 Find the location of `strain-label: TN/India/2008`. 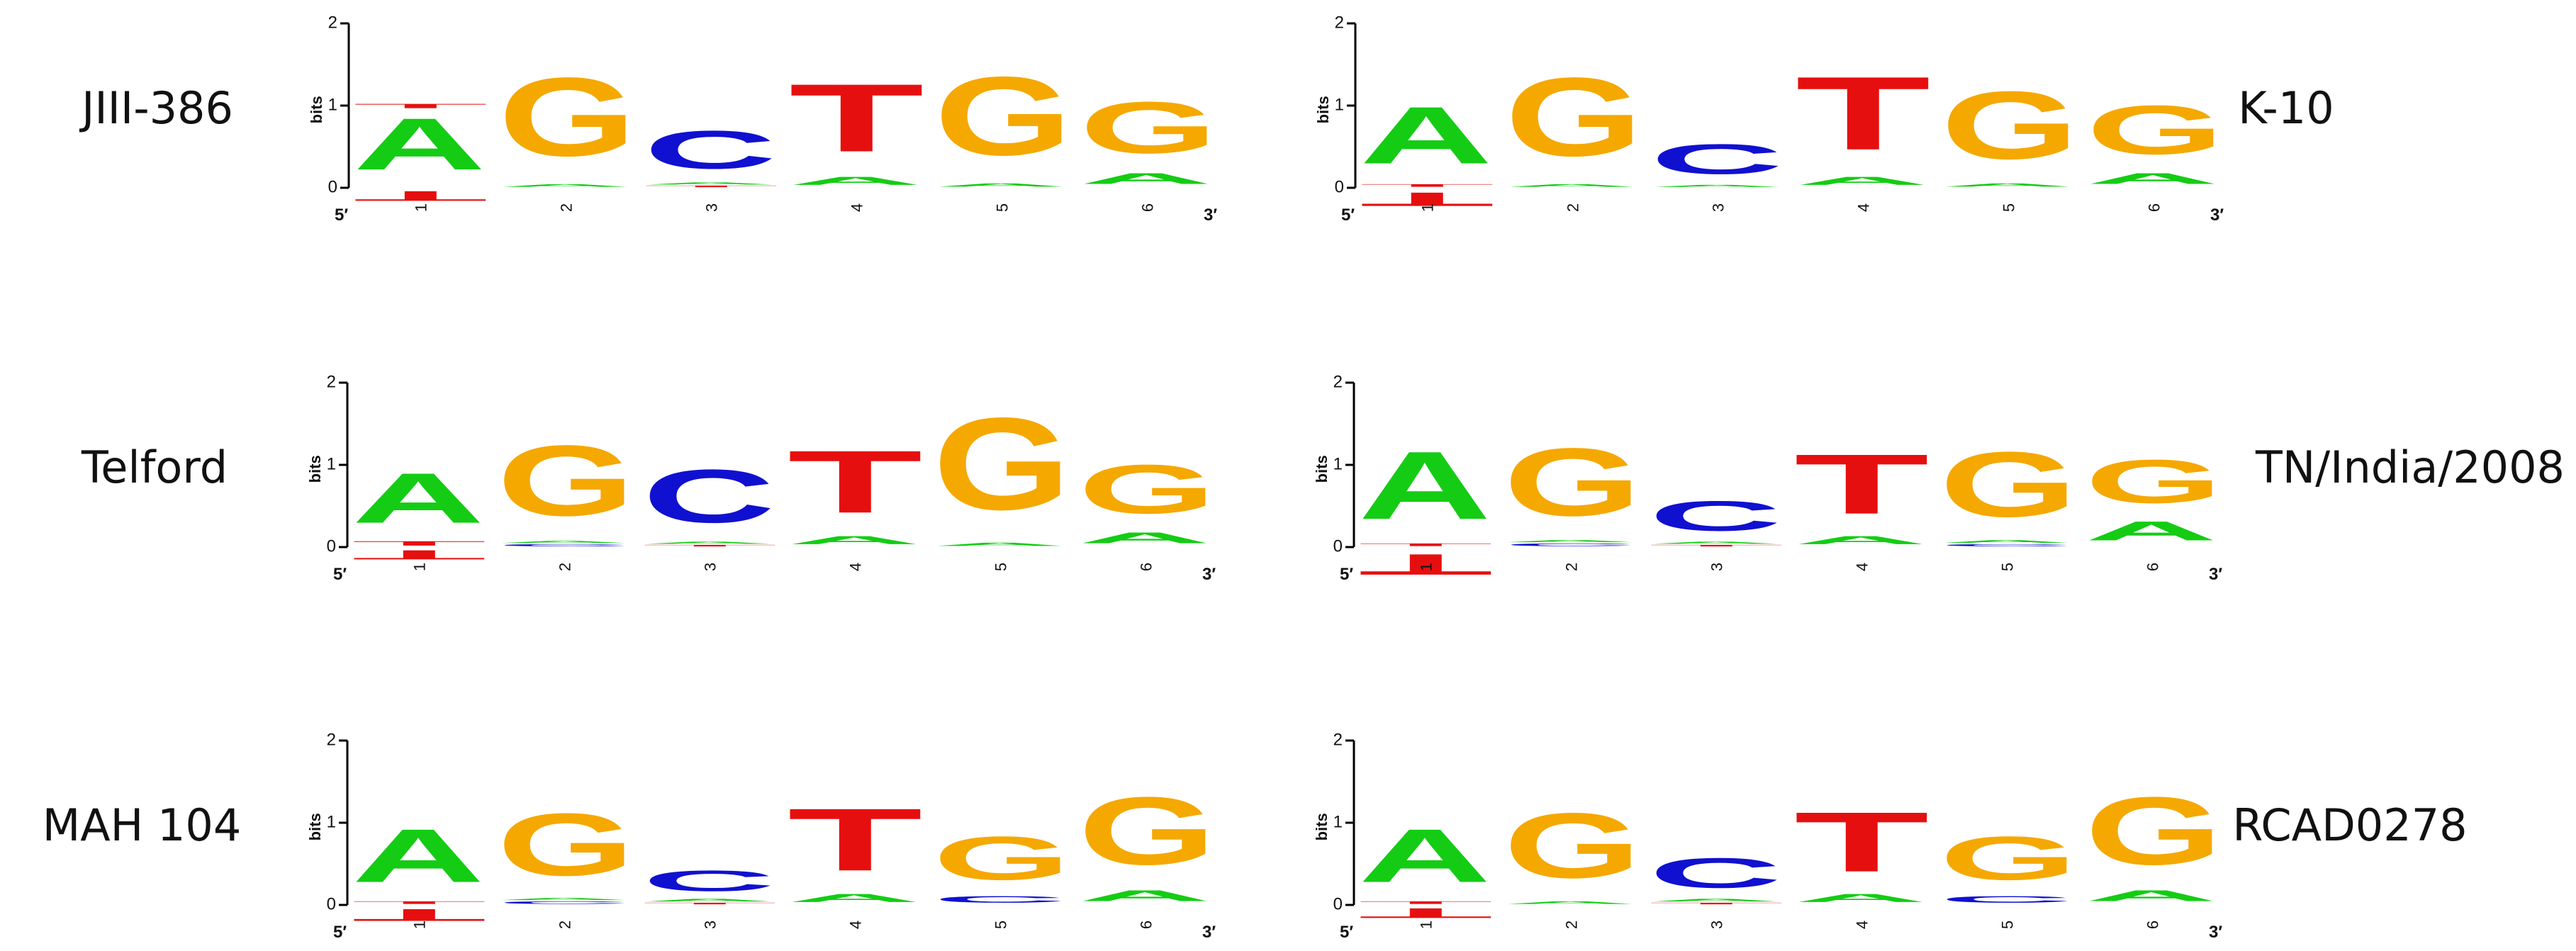

strain-label: TN/India/2008 is located at coordinates (2410, 467).